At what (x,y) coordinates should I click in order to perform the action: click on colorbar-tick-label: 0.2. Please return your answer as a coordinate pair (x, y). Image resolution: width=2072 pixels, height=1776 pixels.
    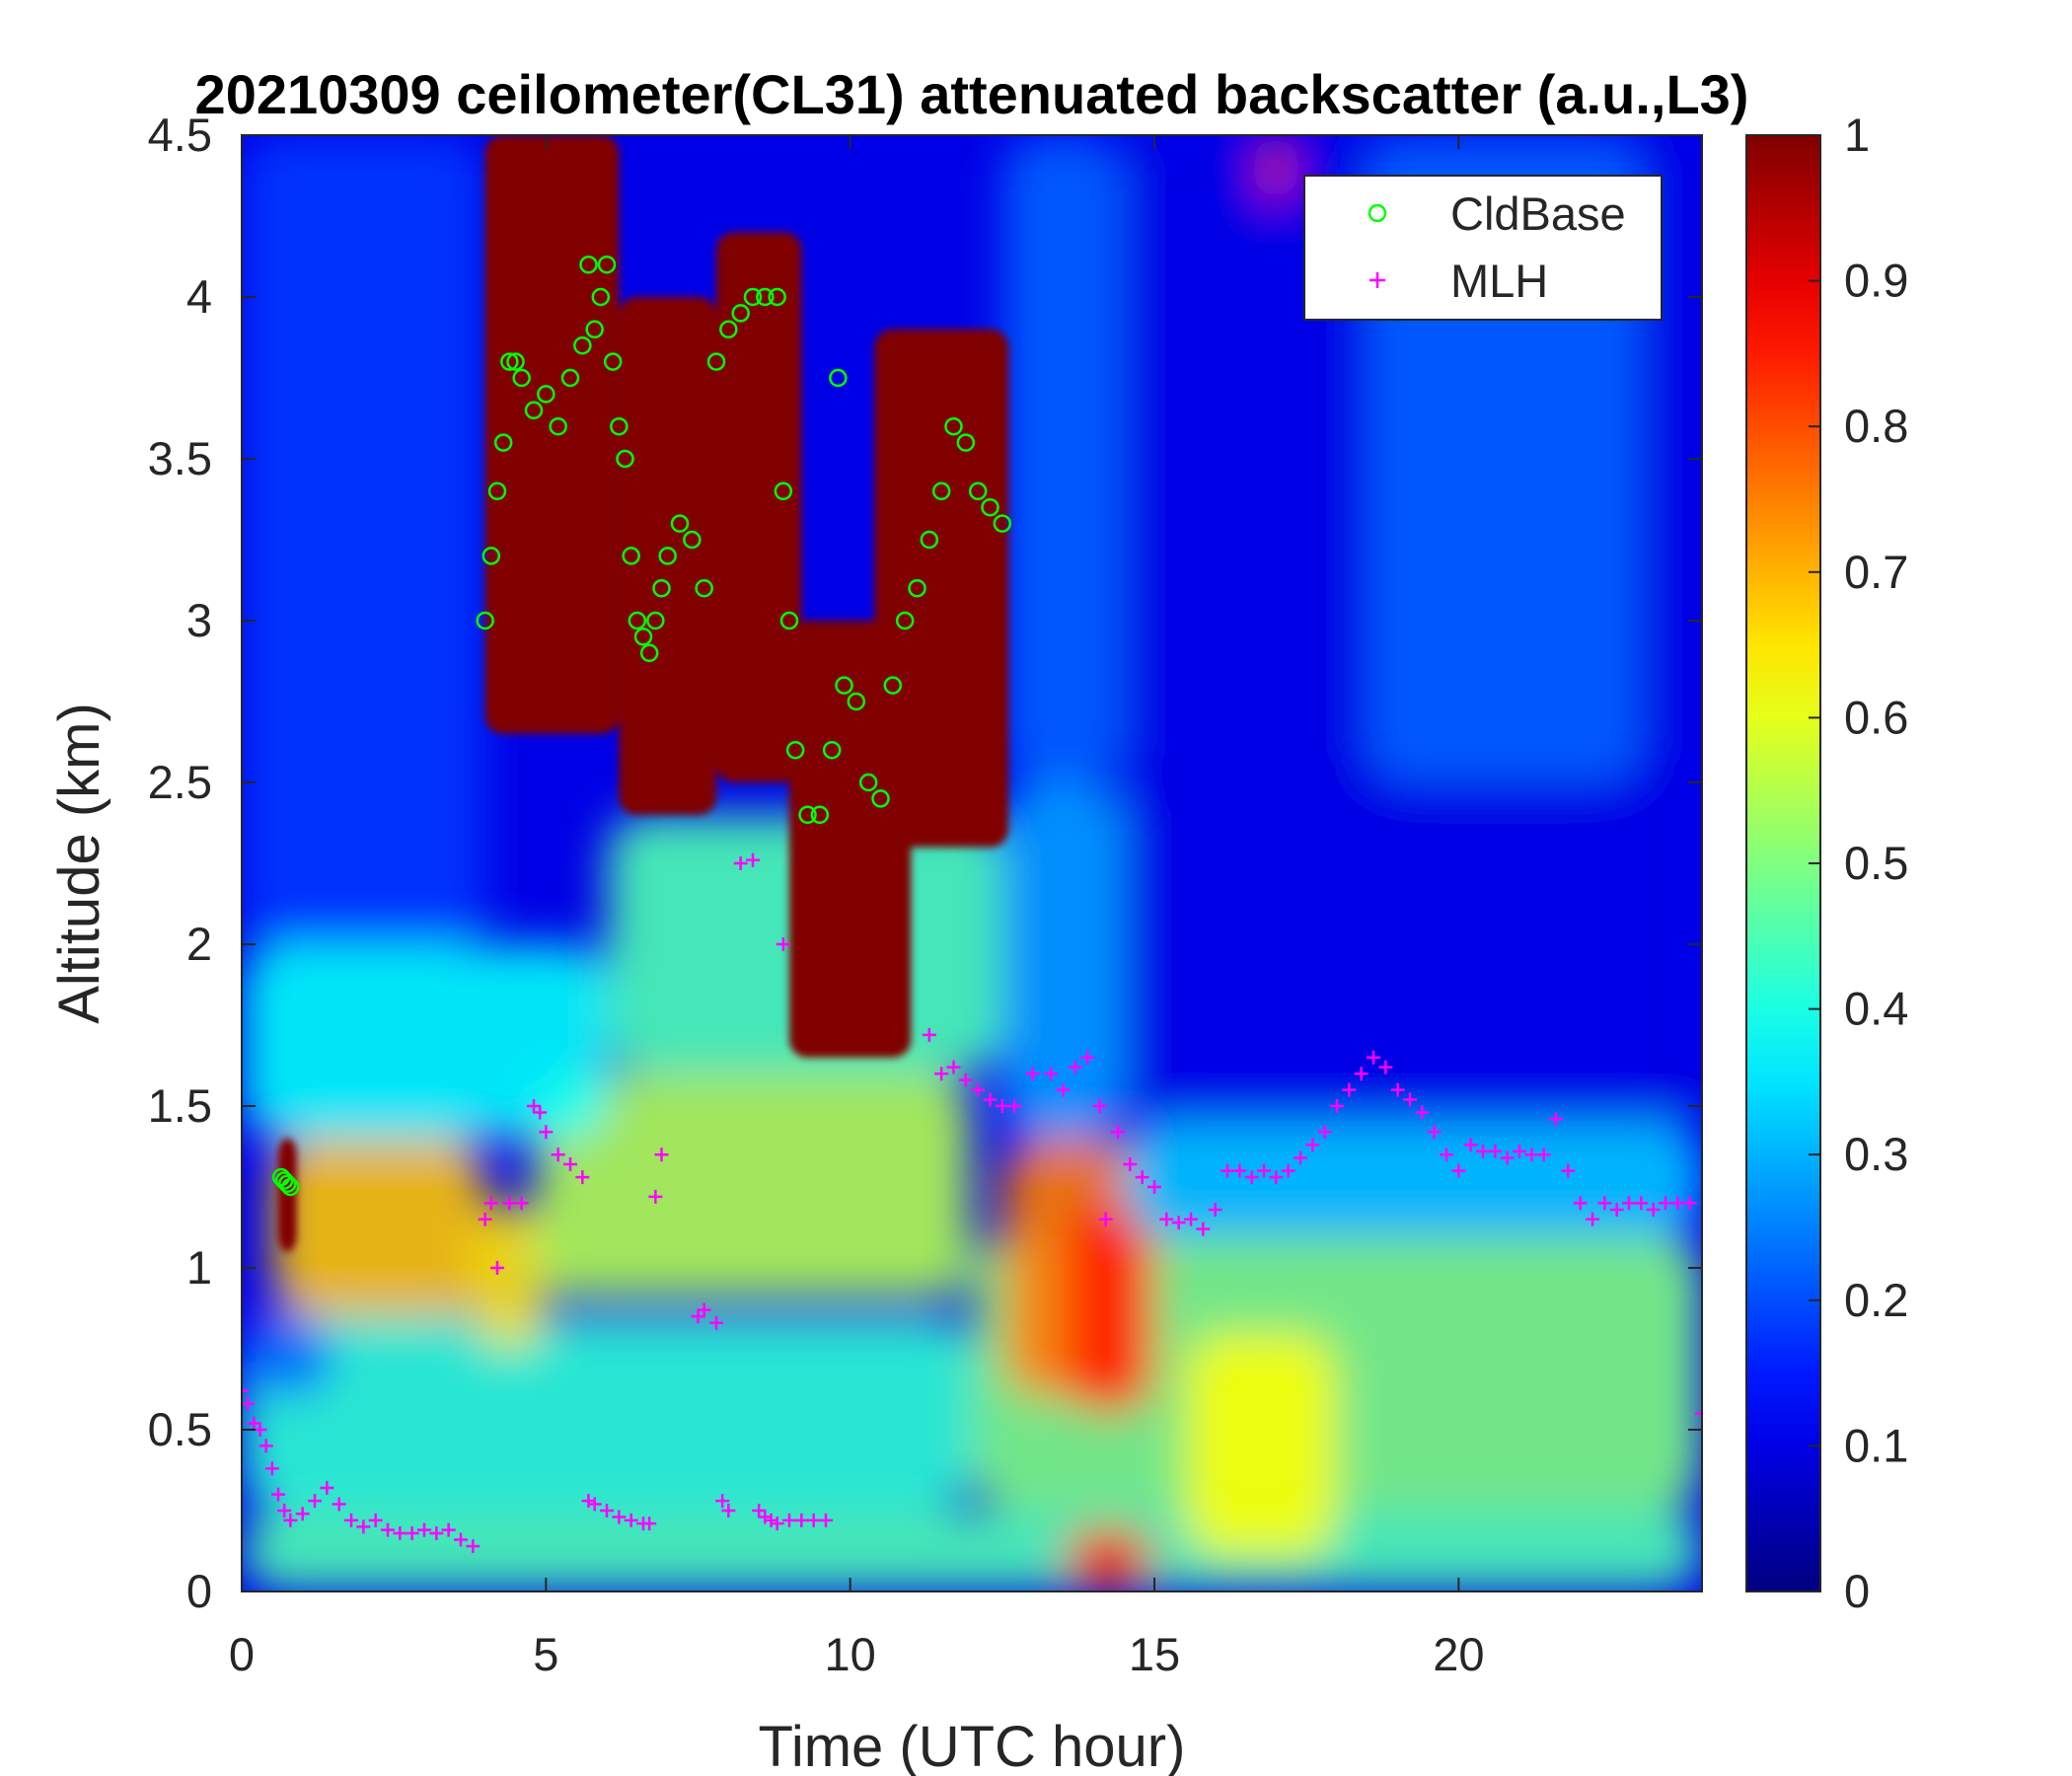
    Looking at the image, I should click on (1876, 1300).